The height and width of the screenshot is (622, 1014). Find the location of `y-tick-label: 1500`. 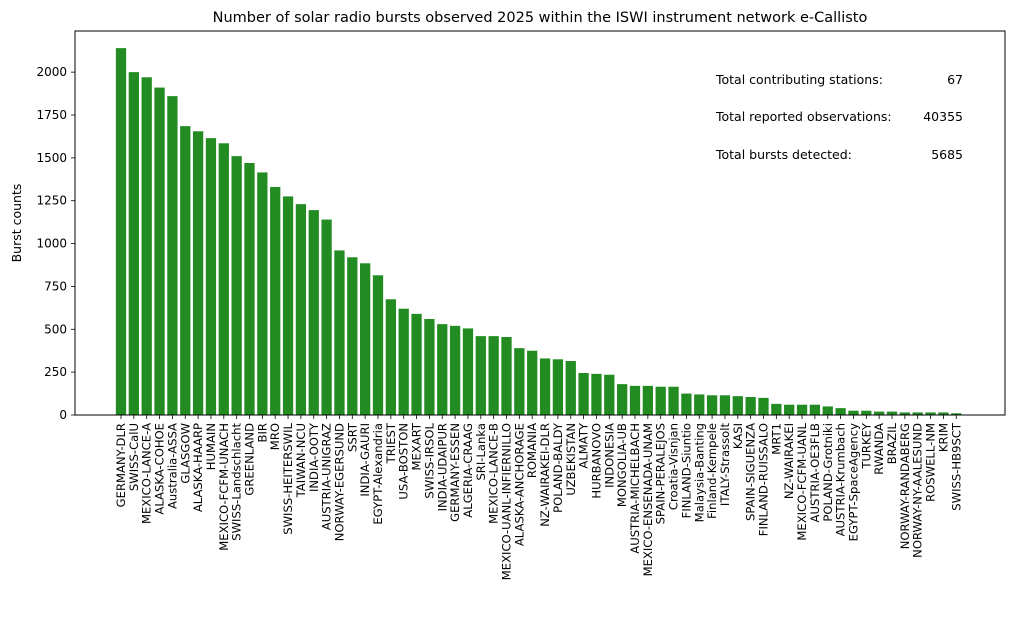

y-tick-label: 1500 is located at coordinates (51, 158).